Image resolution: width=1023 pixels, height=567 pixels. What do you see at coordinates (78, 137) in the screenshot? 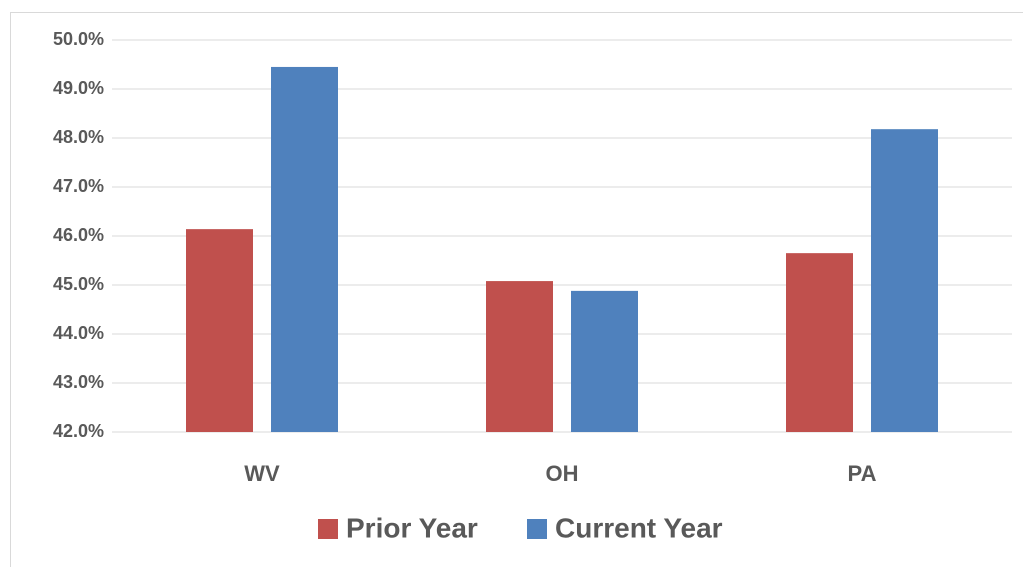
I see `y-tick-label: 48.0%` at bounding box center [78, 137].